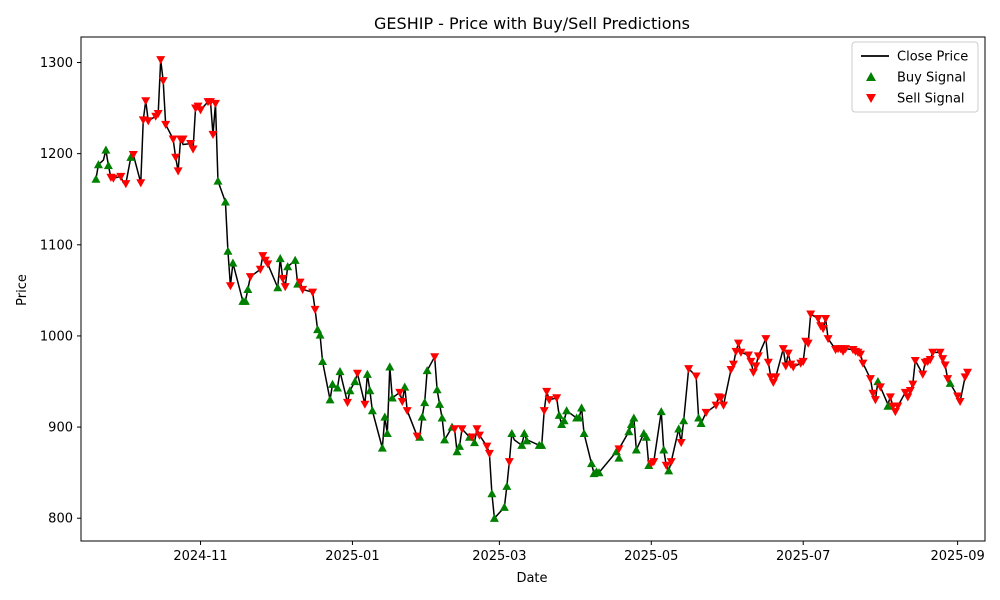 The width and height of the screenshot is (1000, 600). What do you see at coordinates (56, 63) in the screenshot?
I see `y-tick-label: 1300` at bounding box center [56, 63].